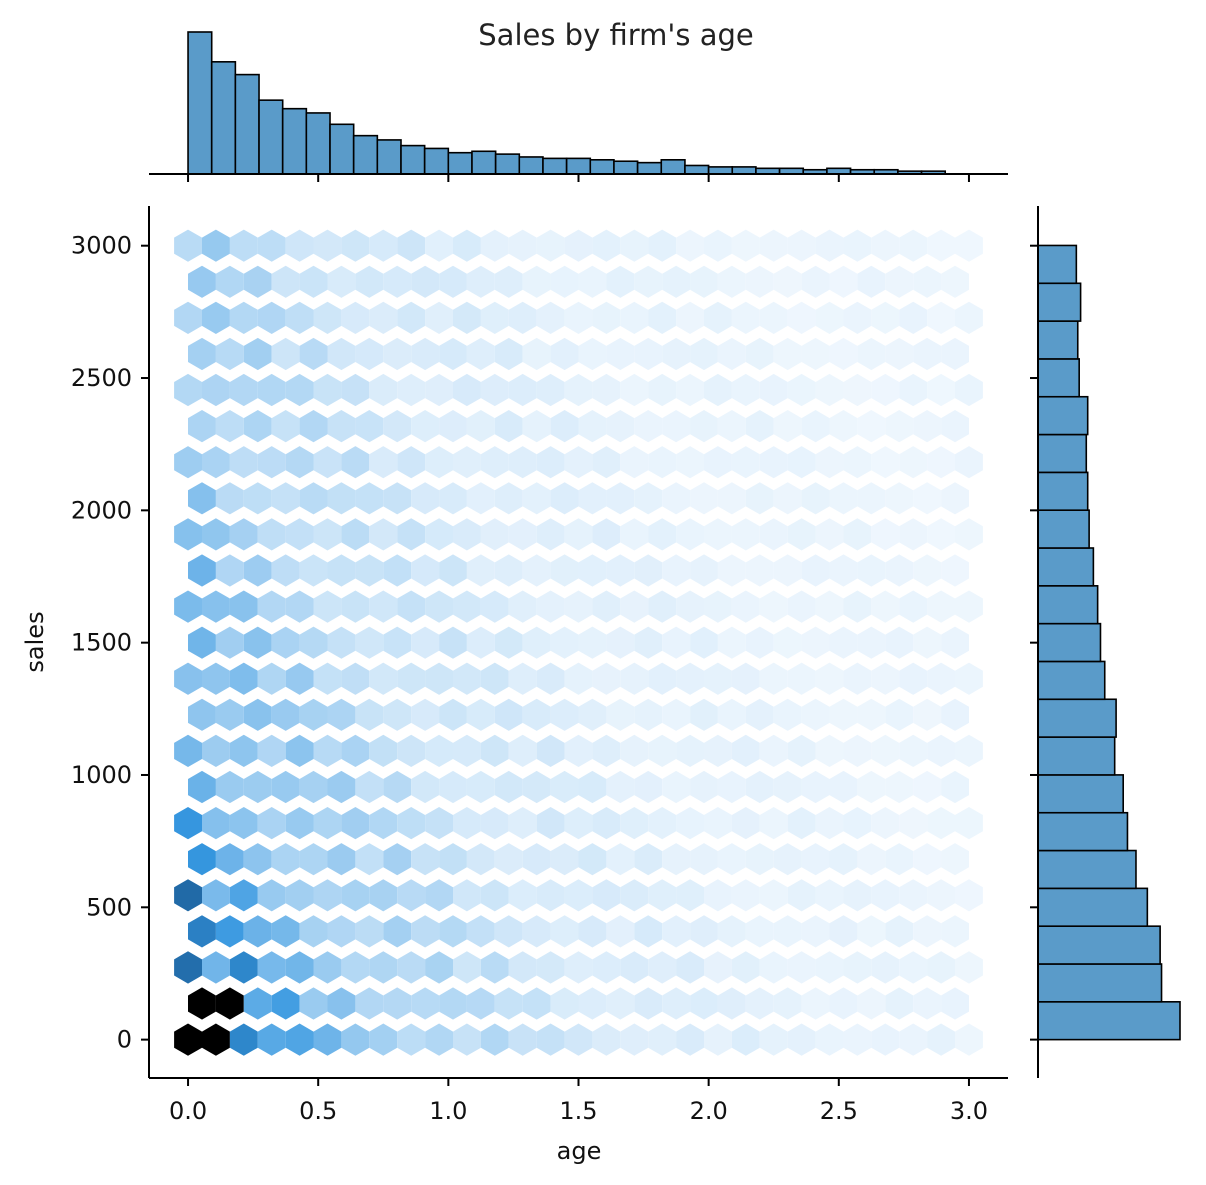  I want to click on y-tick-label: 2000, so click(101, 510).